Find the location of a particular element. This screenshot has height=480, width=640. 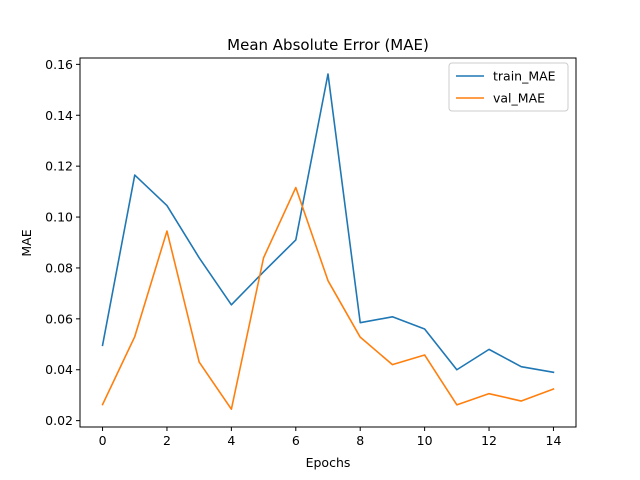

x-tick-label: 10 is located at coordinates (425, 440).